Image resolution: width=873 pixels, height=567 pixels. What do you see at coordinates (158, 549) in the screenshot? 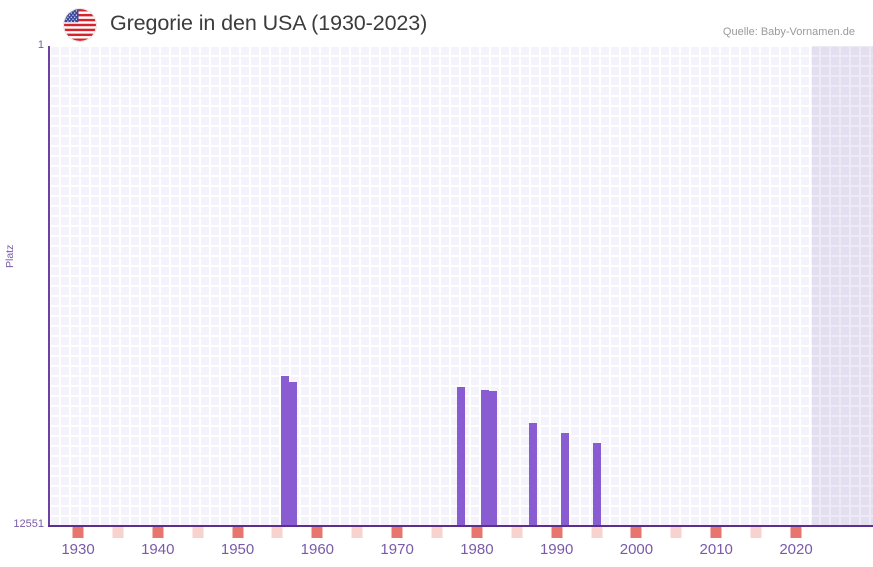
I see `x-tick-label: 1940` at bounding box center [158, 549].